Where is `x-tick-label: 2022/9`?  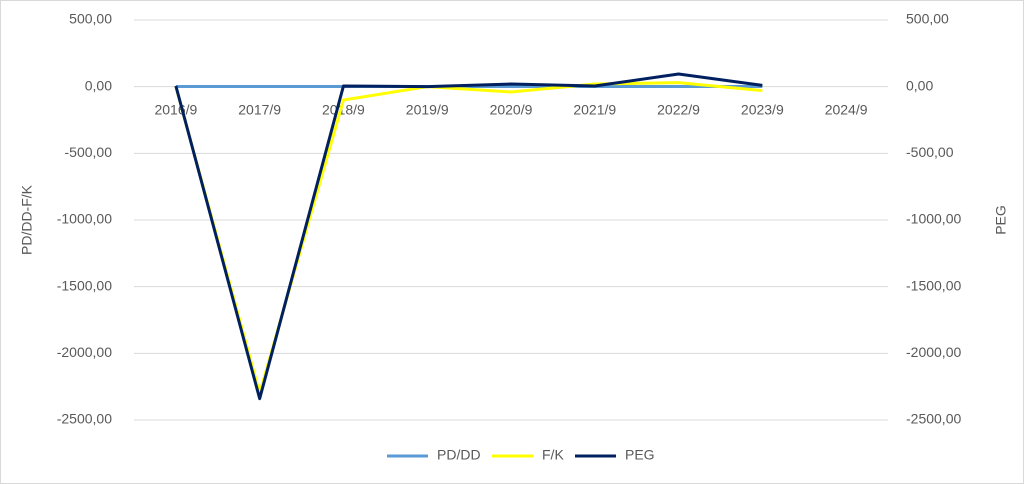
x-tick-label: 2022/9 is located at coordinates (678, 109).